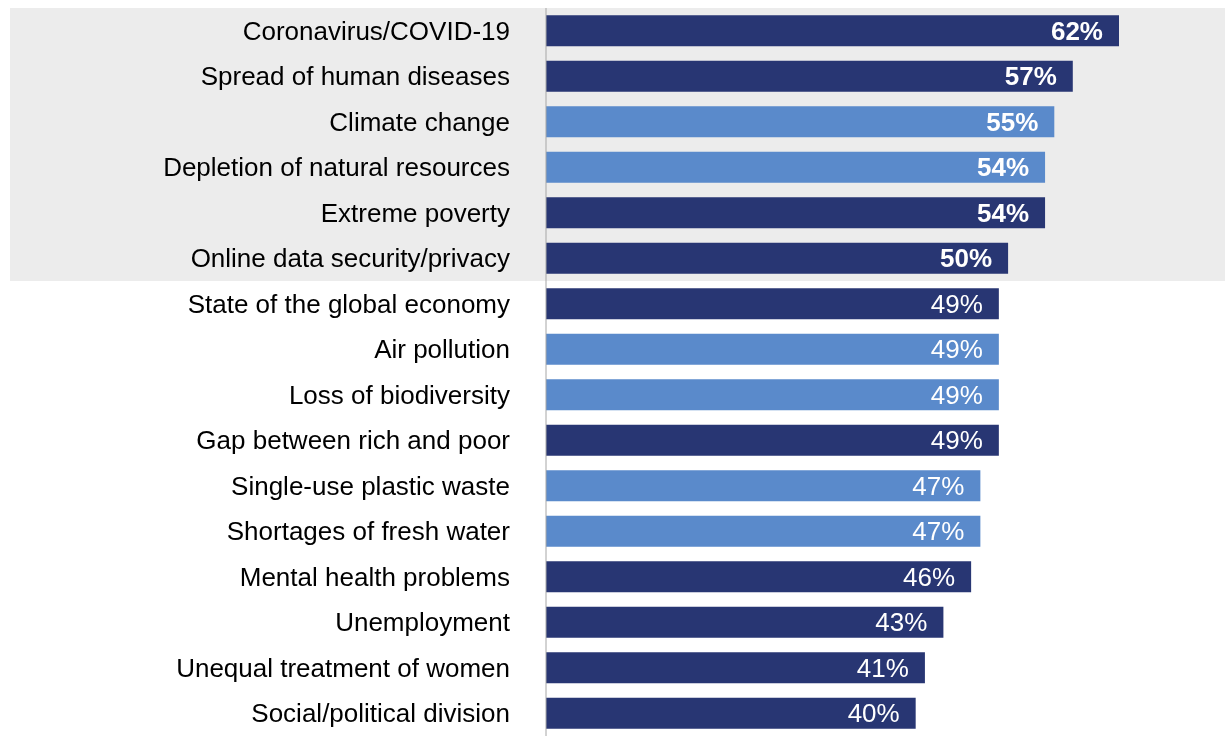 The width and height of the screenshot is (1225, 744). What do you see at coordinates (873, 713) in the screenshot?
I see `data-label: 40%` at bounding box center [873, 713].